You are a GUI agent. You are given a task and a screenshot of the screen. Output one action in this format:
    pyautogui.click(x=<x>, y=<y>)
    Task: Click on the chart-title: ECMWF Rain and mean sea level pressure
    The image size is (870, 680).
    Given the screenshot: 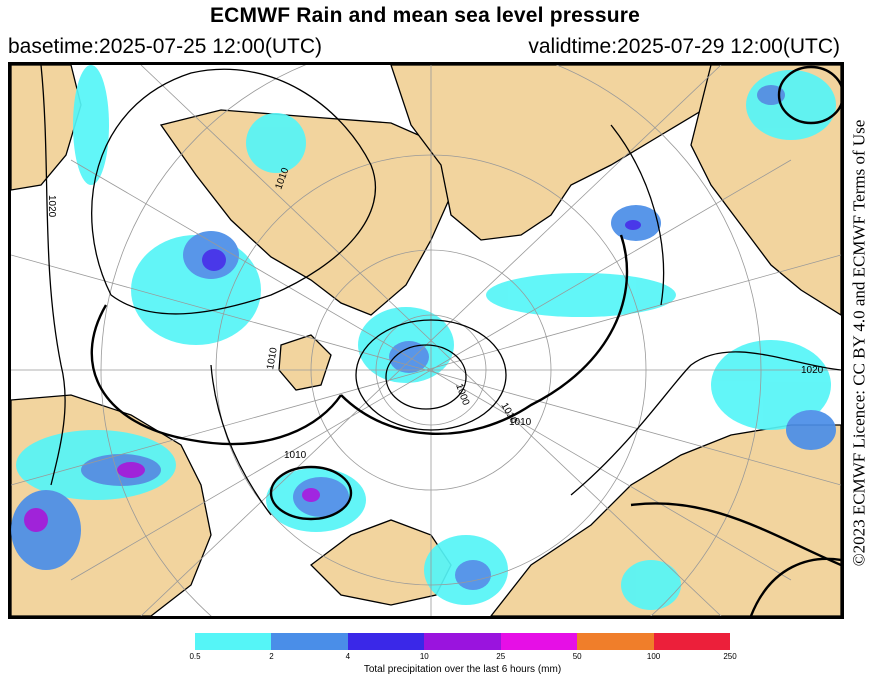 What is the action you would take?
    pyautogui.click(x=425, y=15)
    